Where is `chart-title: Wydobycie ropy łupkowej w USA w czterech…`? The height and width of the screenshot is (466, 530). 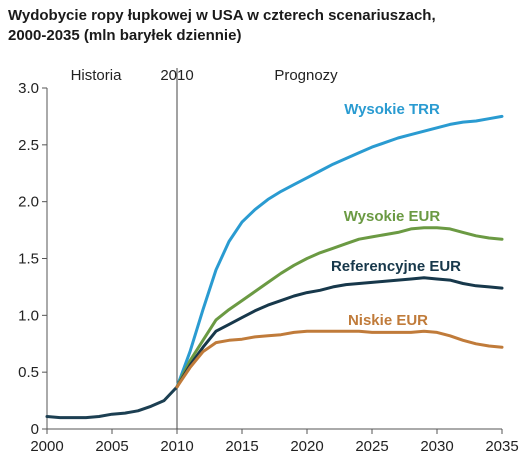 chart-title: Wydobycie ropy łupkowej w USA w czterech… is located at coordinates (265, 26).